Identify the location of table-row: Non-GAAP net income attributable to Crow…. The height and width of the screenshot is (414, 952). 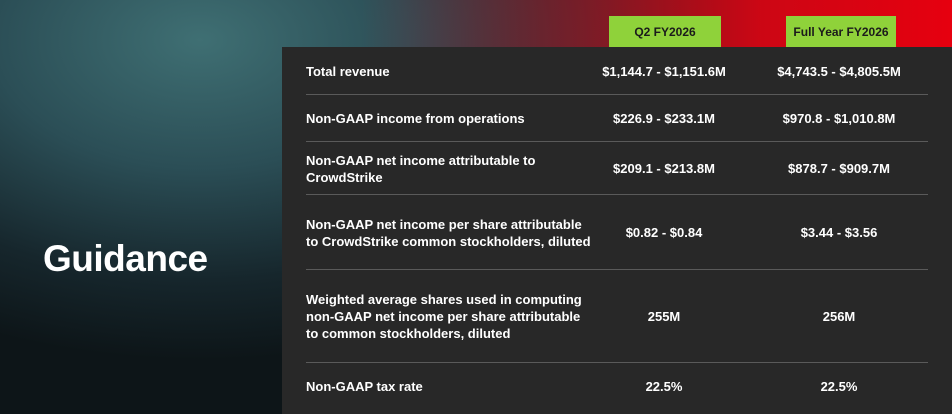
(629, 168).